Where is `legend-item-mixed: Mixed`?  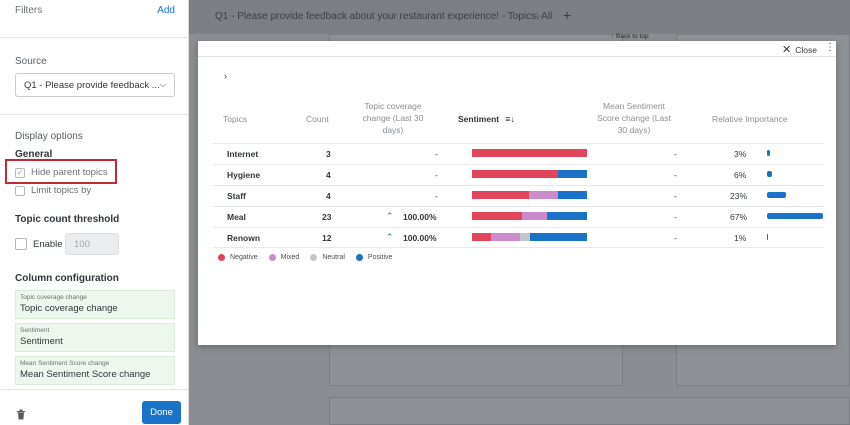 legend-item-mixed: Mixed is located at coordinates (283, 257).